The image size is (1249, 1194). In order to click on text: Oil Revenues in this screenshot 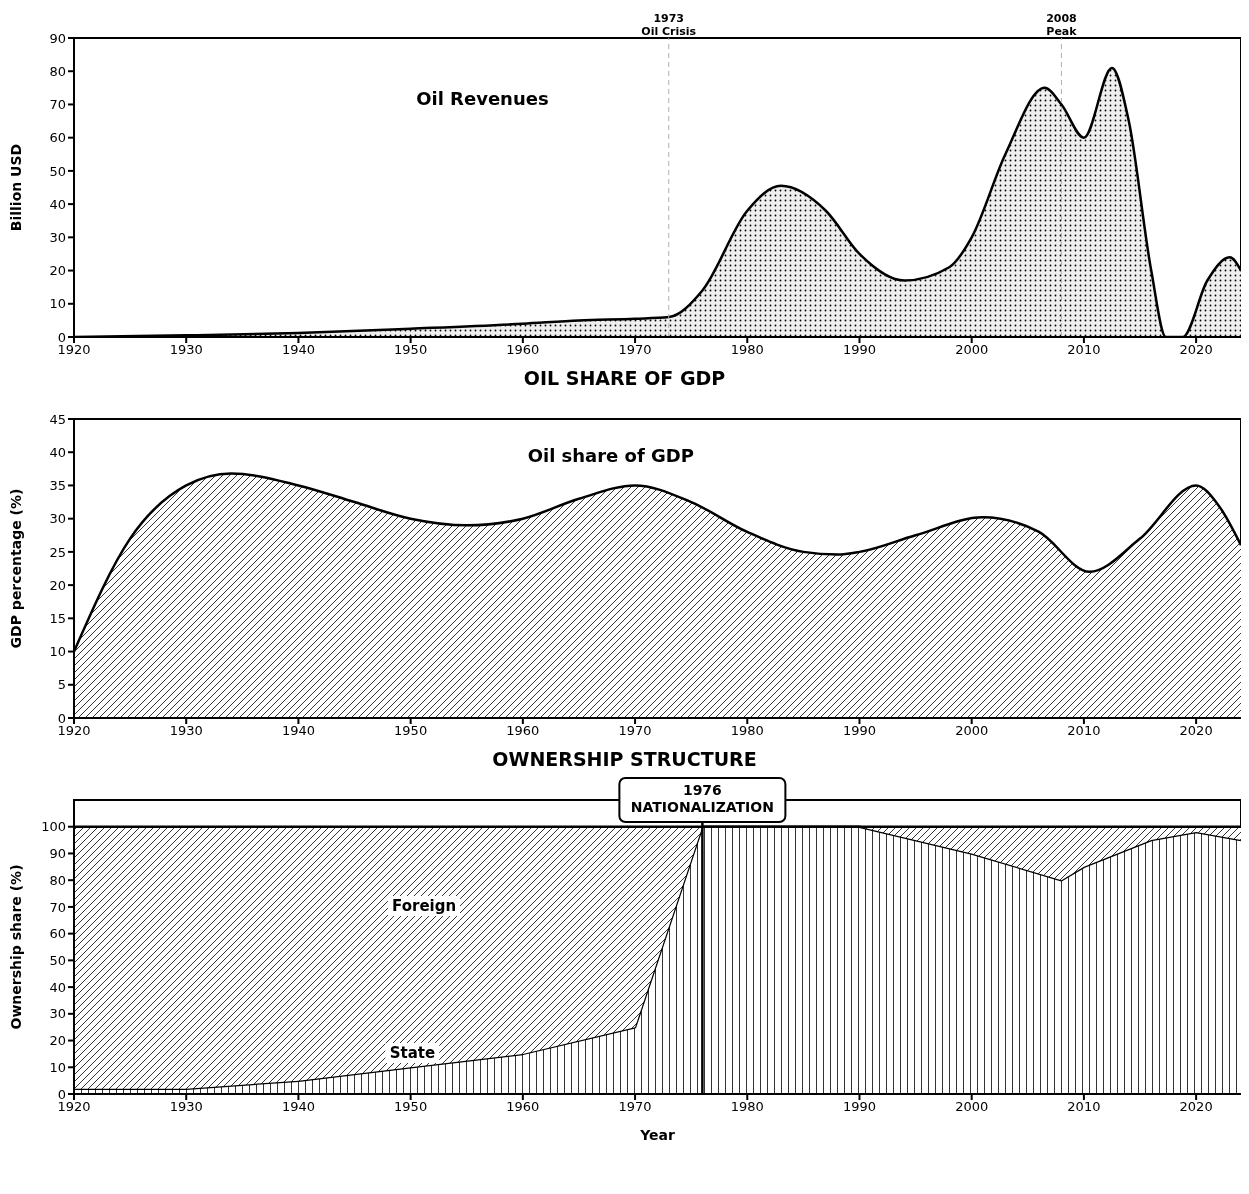, I will do `click(482, 98)`.